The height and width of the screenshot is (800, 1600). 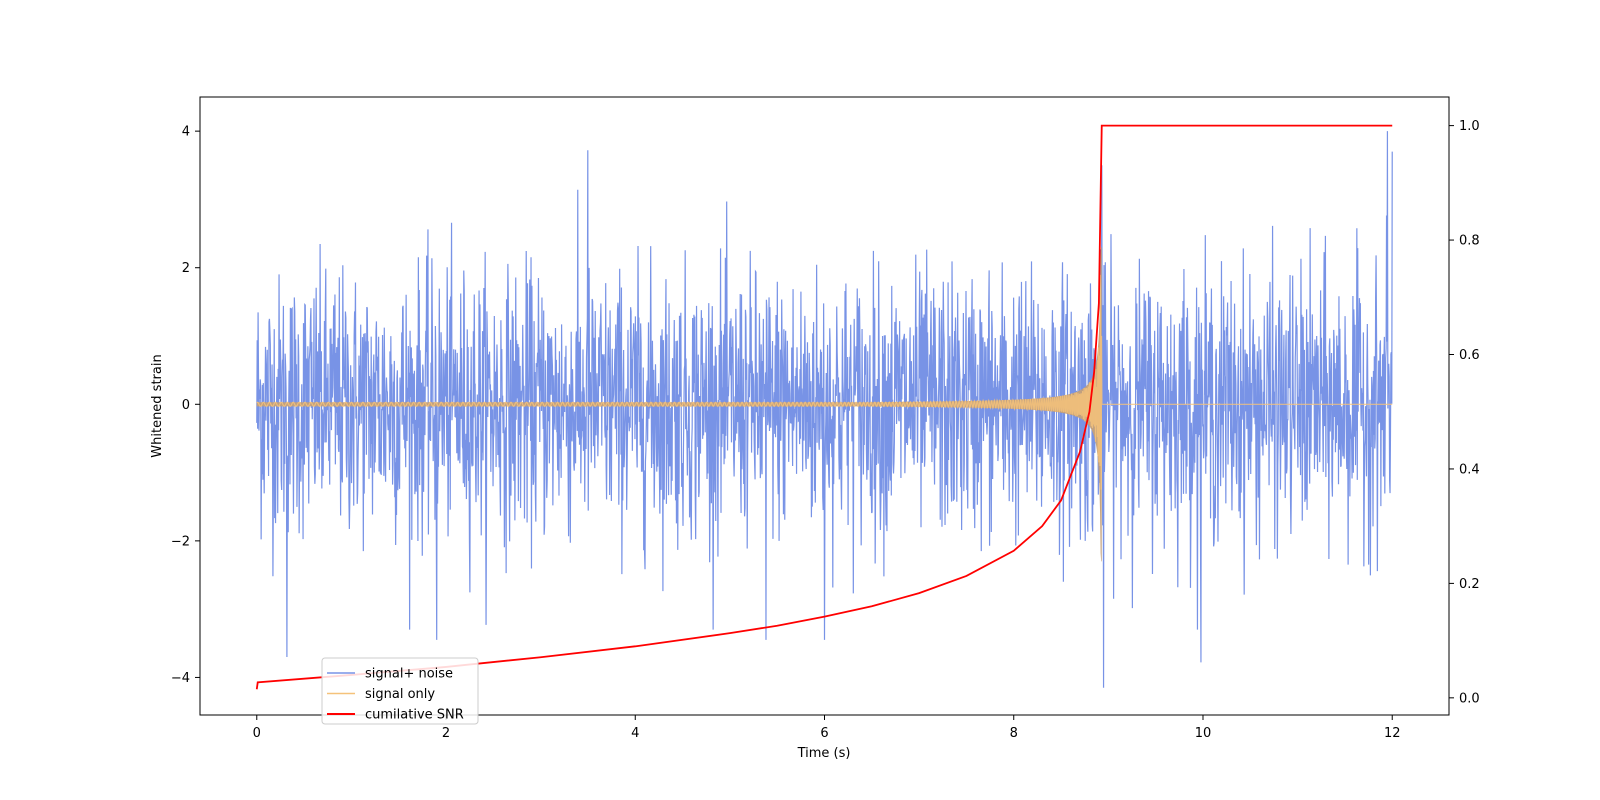 What do you see at coordinates (257, 733) in the screenshot?
I see `x-tick-label: 0` at bounding box center [257, 733].